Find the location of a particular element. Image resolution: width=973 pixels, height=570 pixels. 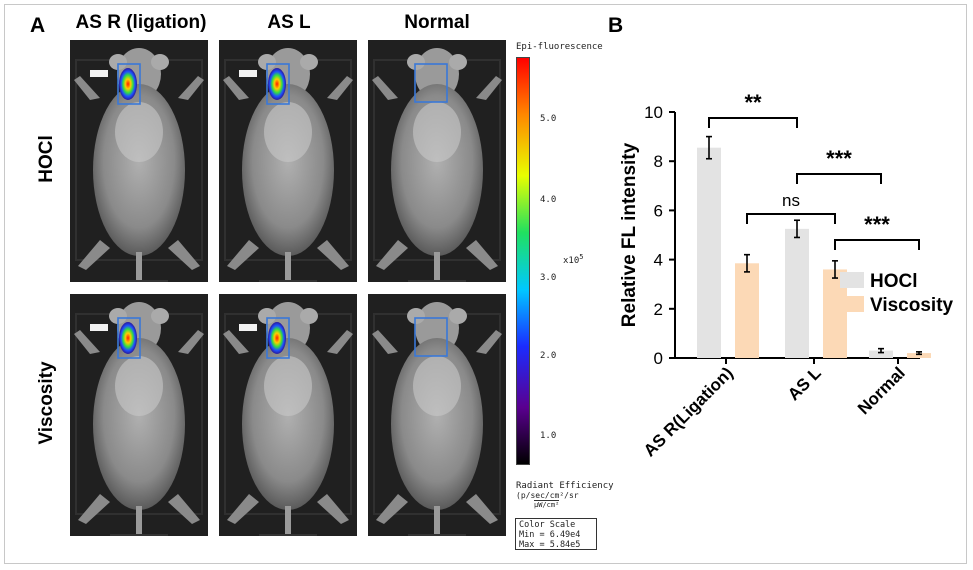

legend-swatch-hocl is located at coordinates (852, 280).